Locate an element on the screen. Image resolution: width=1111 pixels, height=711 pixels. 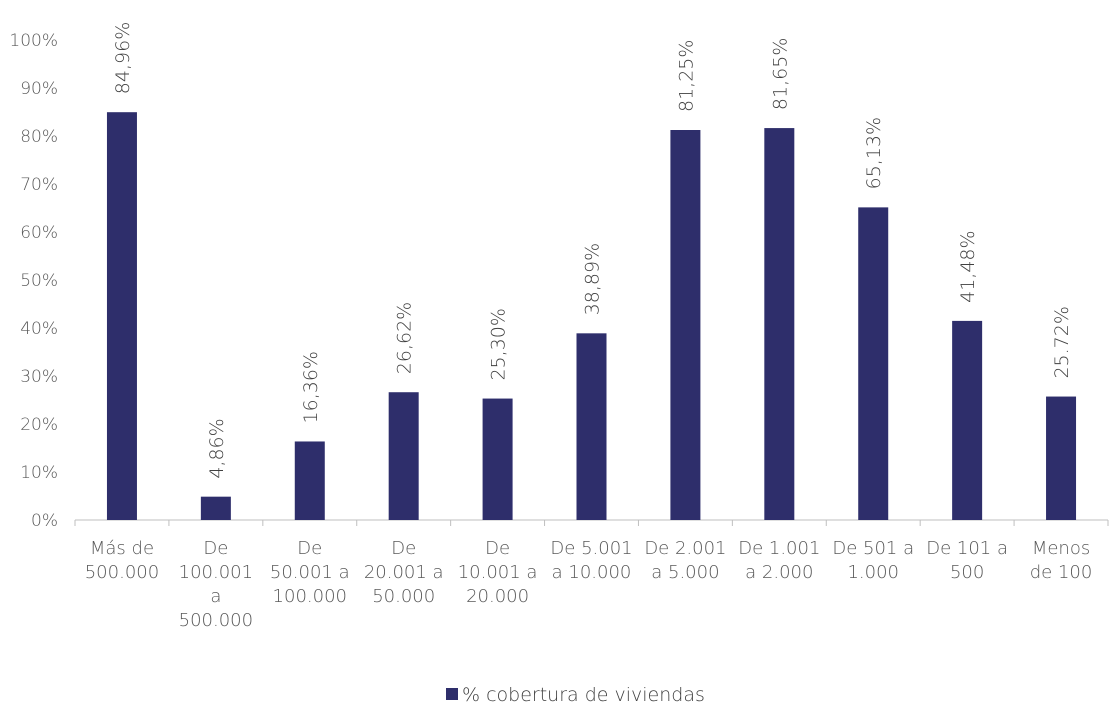
data-label: 65,13% is located at coordinates (874, 153).